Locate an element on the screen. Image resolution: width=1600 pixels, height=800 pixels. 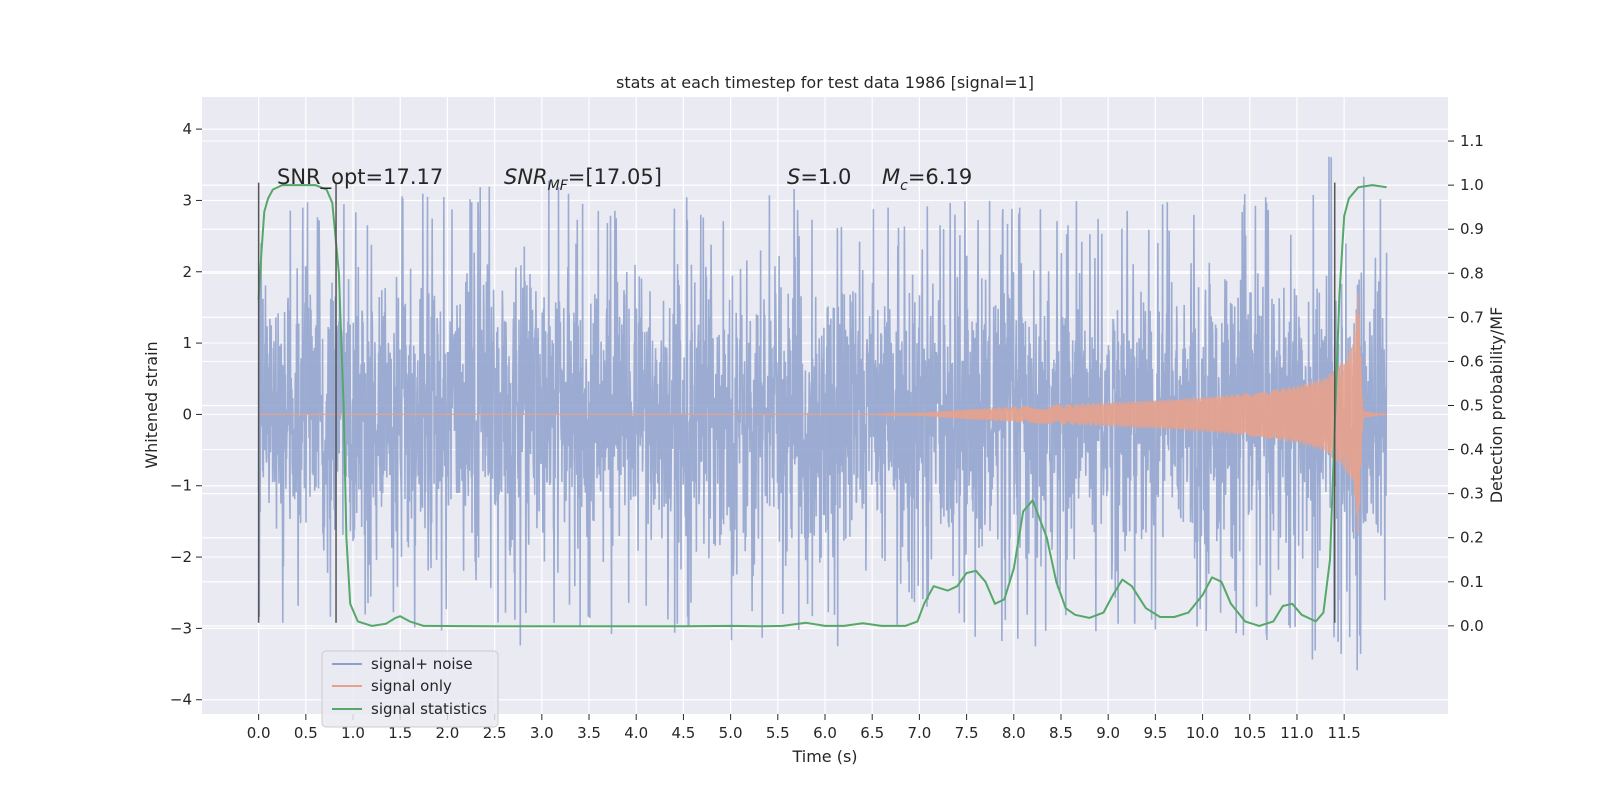
x-tick-label: 0.0 is located at coordinates (259, 733).